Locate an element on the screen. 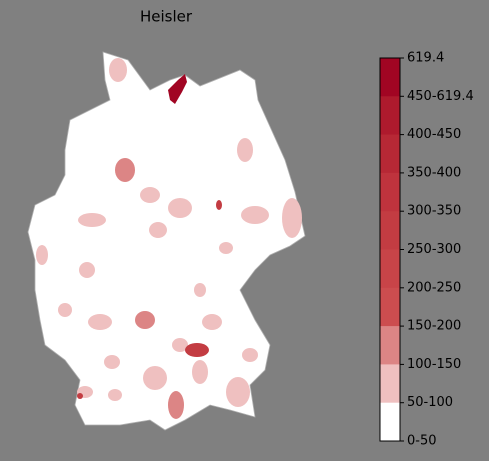 Image resolution: width=489 pixels, height=461 pixels. colorbar-label: 250-300 is located at coordinates (434, 249).